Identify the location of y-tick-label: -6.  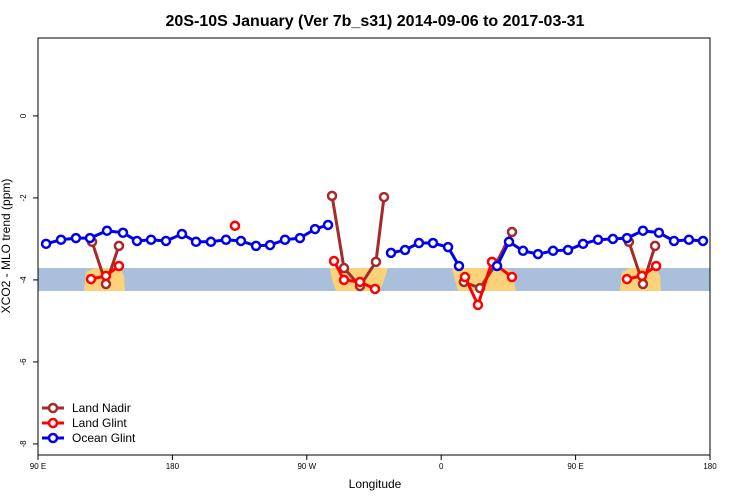
(23, 362).